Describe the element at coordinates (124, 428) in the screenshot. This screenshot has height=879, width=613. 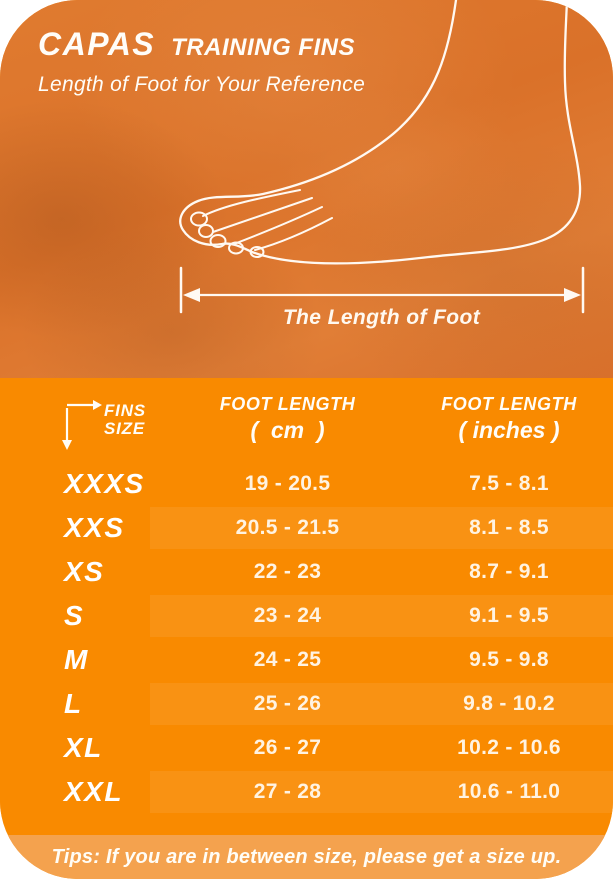
I see `fins-label-line2: SIZE` at that location.